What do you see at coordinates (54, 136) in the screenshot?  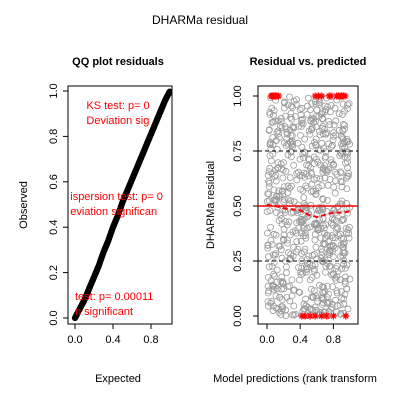 I see `qq-y-tick-label: 0.8` at bounding box center [54, 136].